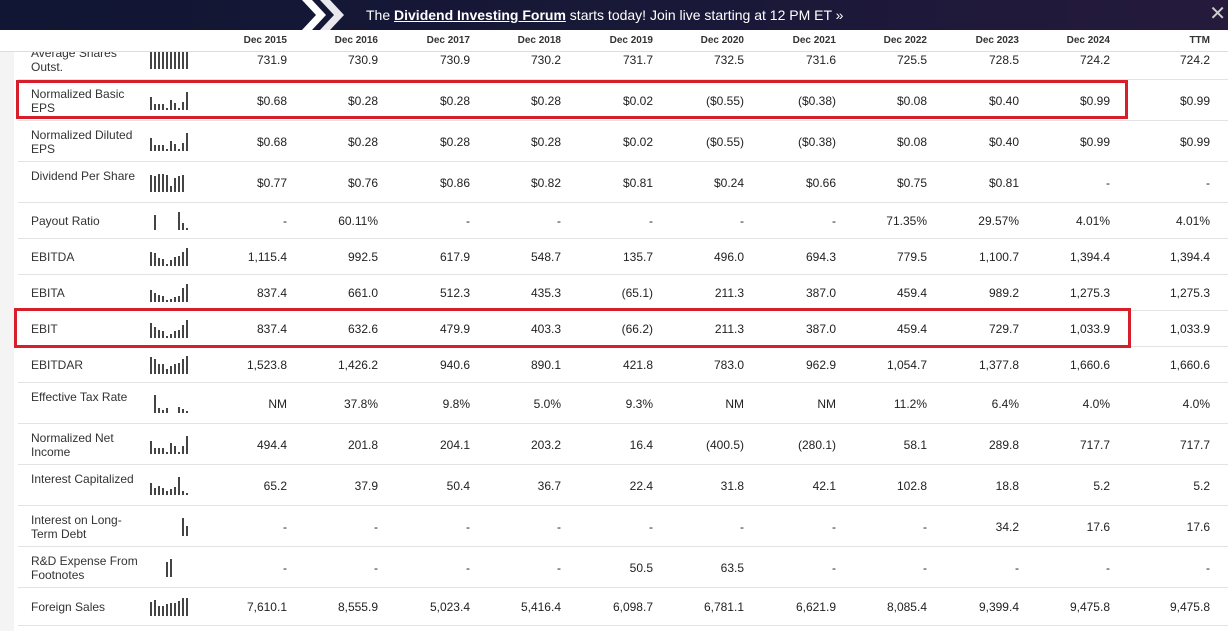  I want to click on cell-value: ($0.38), so click(816, 141).